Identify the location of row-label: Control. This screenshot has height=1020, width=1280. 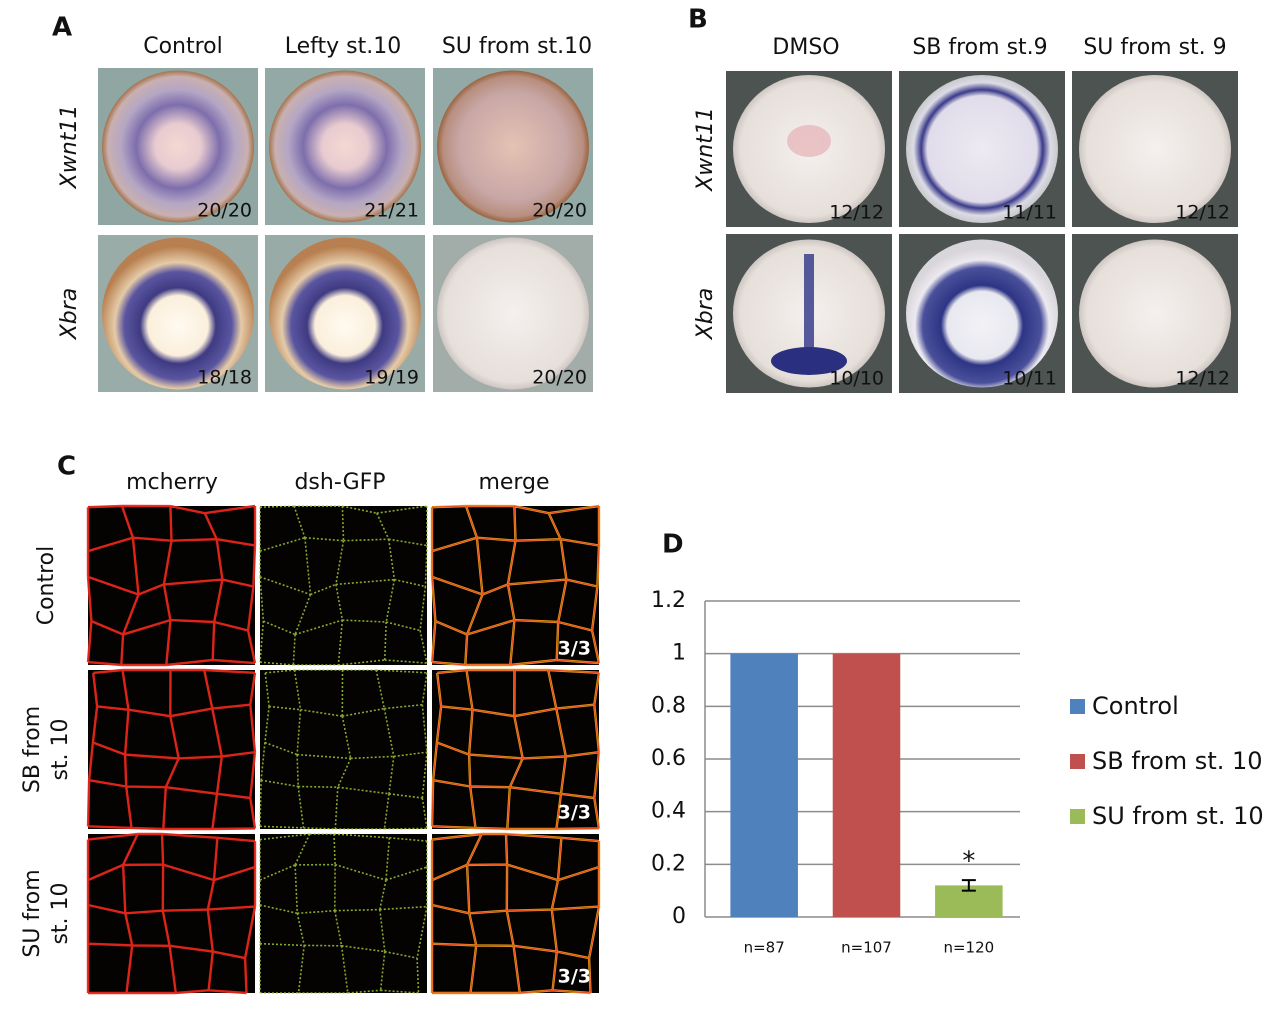
(46, 586).